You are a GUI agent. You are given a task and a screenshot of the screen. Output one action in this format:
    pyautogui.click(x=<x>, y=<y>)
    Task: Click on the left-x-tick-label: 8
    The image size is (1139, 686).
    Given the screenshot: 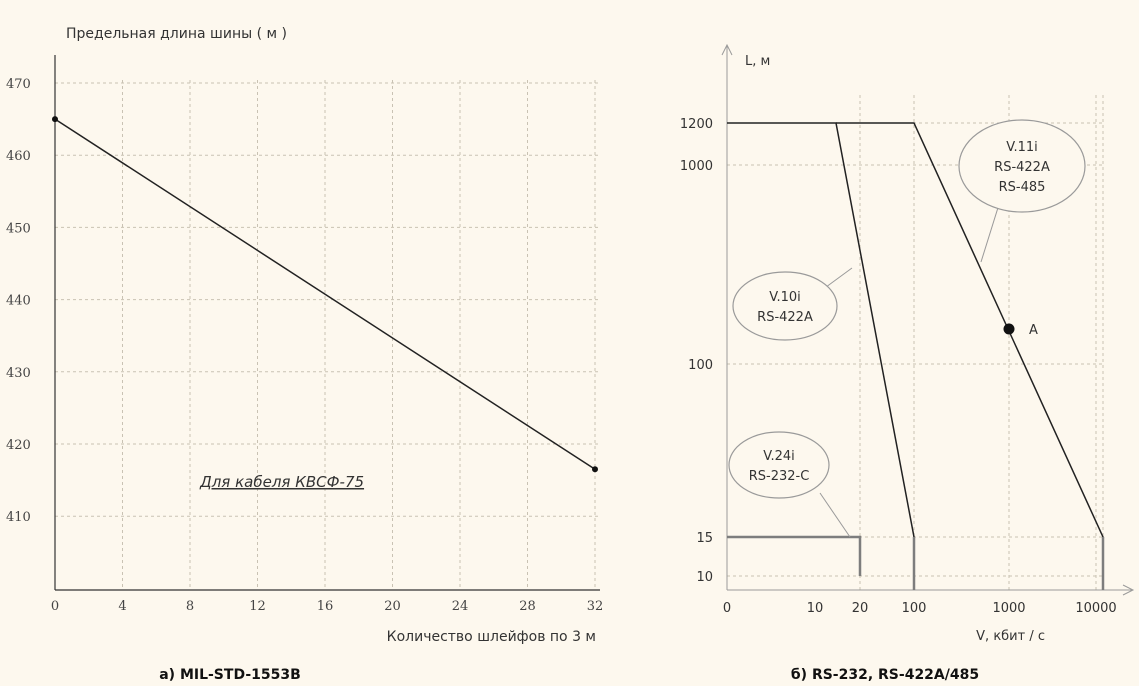 What is the action you would take?
    pyautogui.click(x=190, y=606)
    